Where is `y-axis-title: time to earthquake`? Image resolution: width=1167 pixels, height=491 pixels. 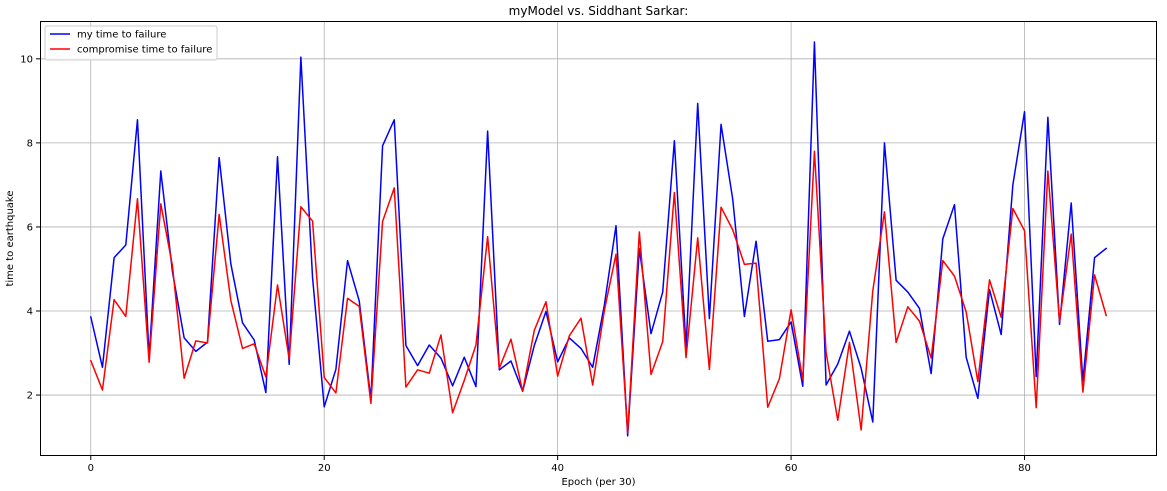
y-axis-title: time to earthquake is located at coordinates (10, 238).